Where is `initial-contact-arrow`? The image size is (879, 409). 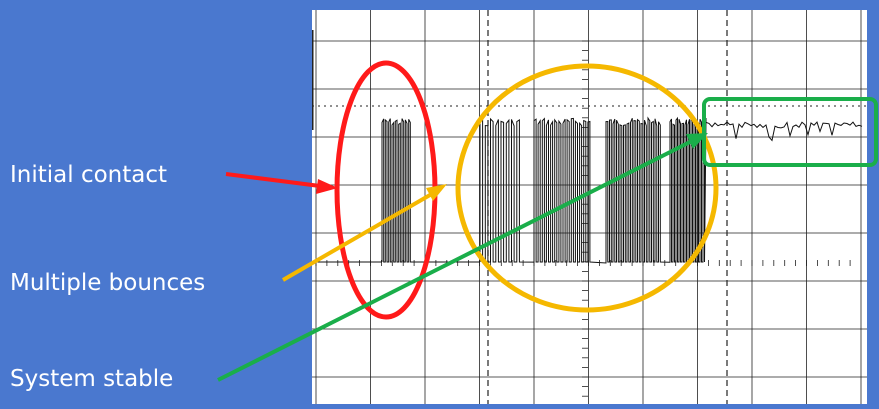
initial-contact-arrow is located at coordinates (273, 180).